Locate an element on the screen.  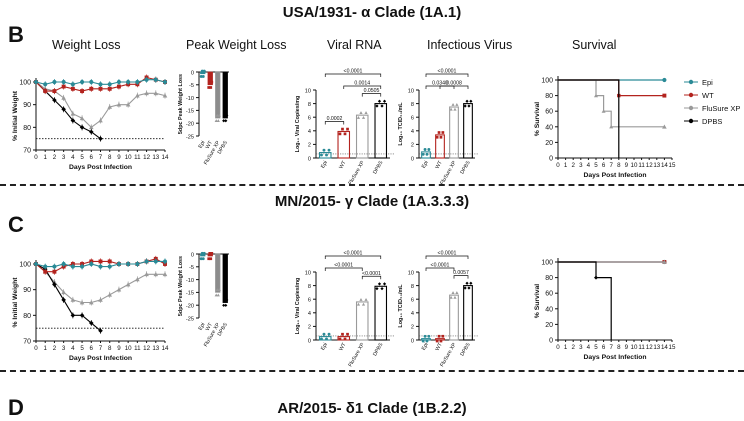
s1-virus-x-tick-label-1: WT is located at coordinates (439, 164).